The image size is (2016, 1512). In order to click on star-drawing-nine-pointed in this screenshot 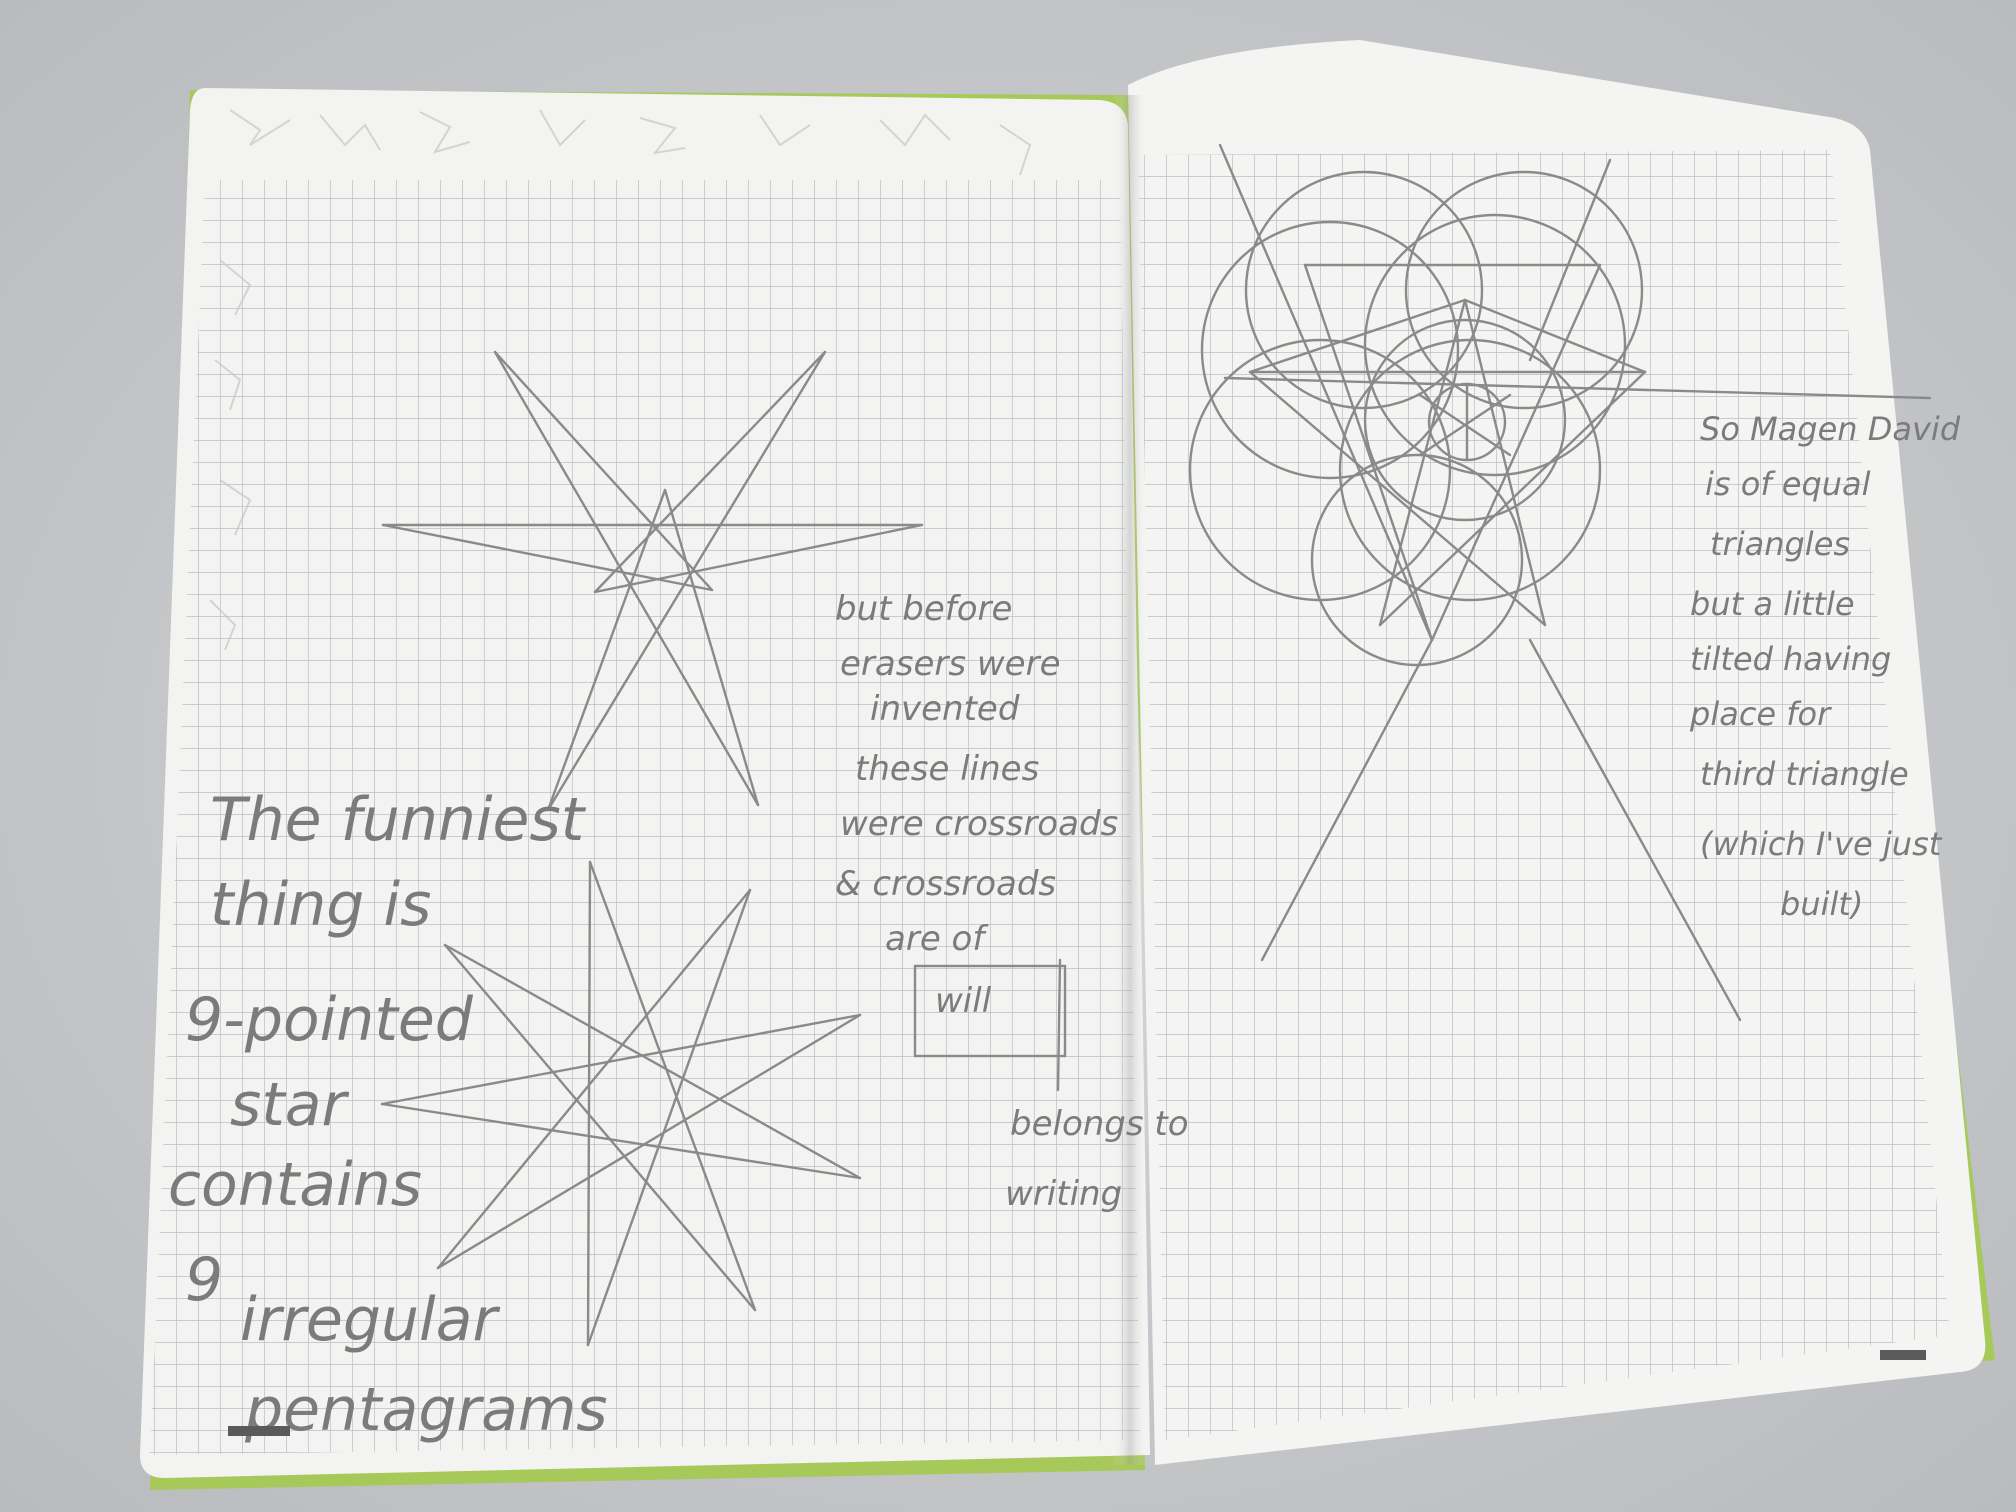, I will do `click(621, 1103)`.